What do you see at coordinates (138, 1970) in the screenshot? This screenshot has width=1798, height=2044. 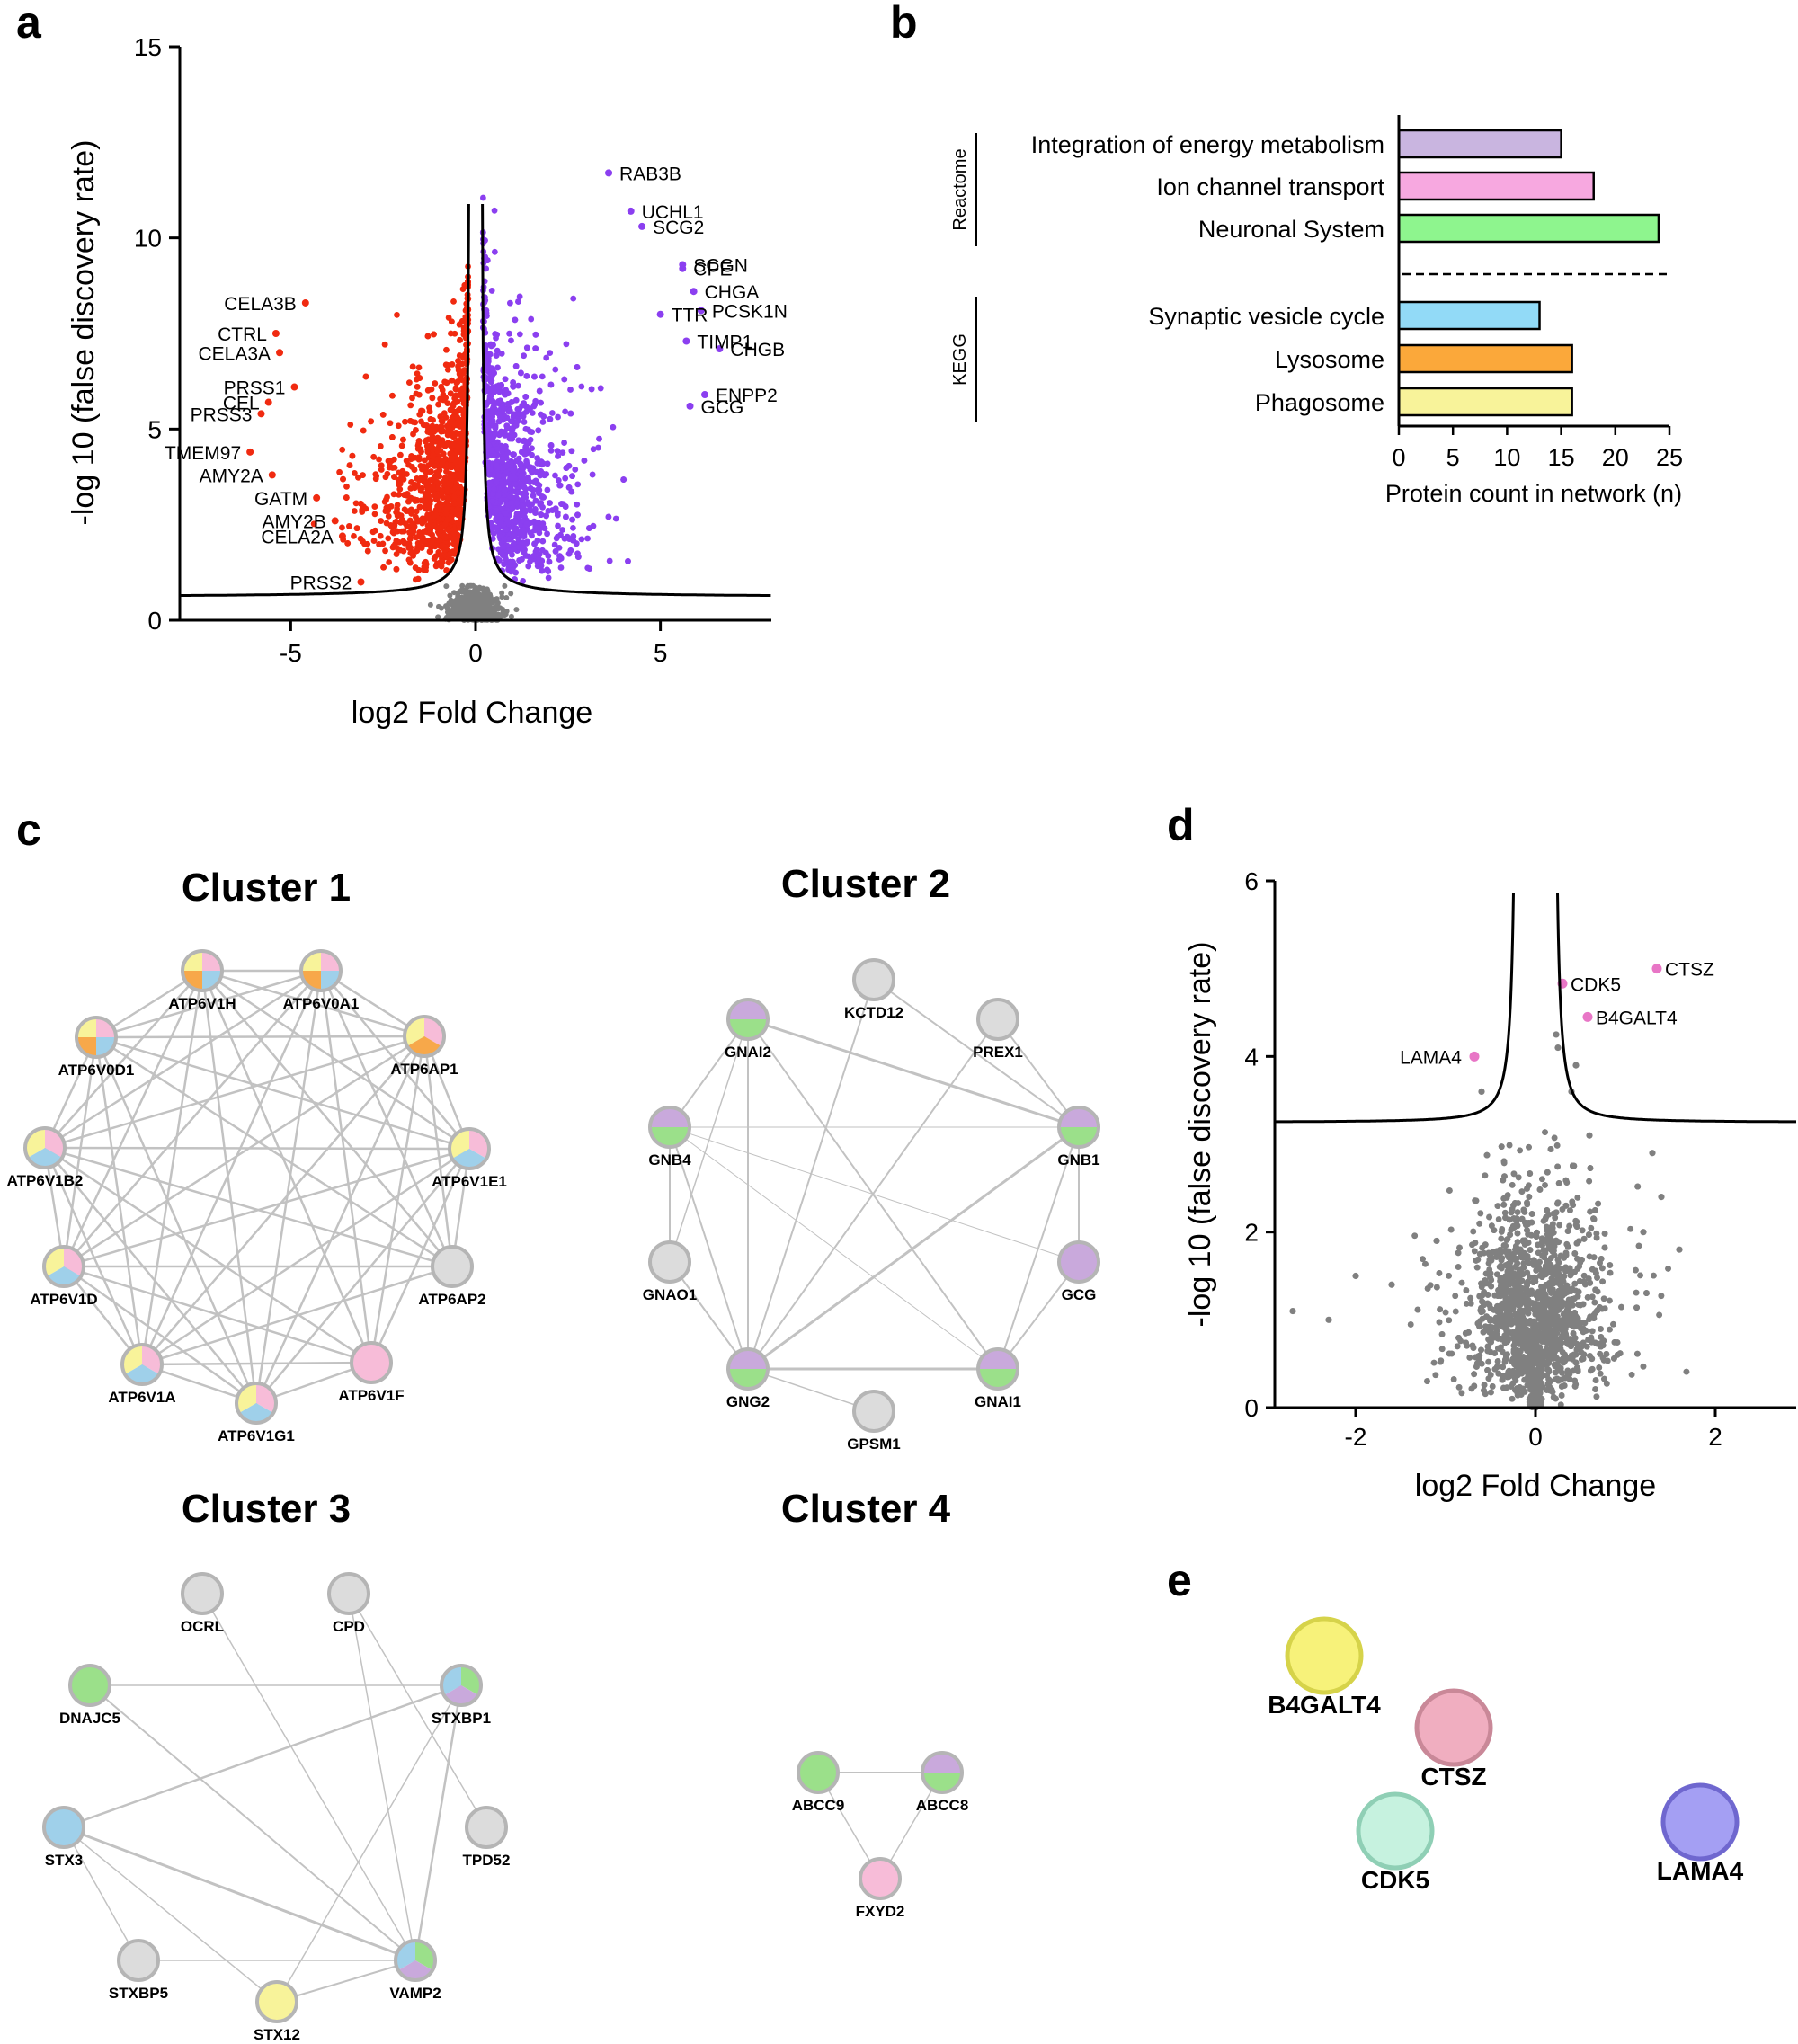 I see `node-stxbp5: STXBP5` at bounding box center [138, 1970].